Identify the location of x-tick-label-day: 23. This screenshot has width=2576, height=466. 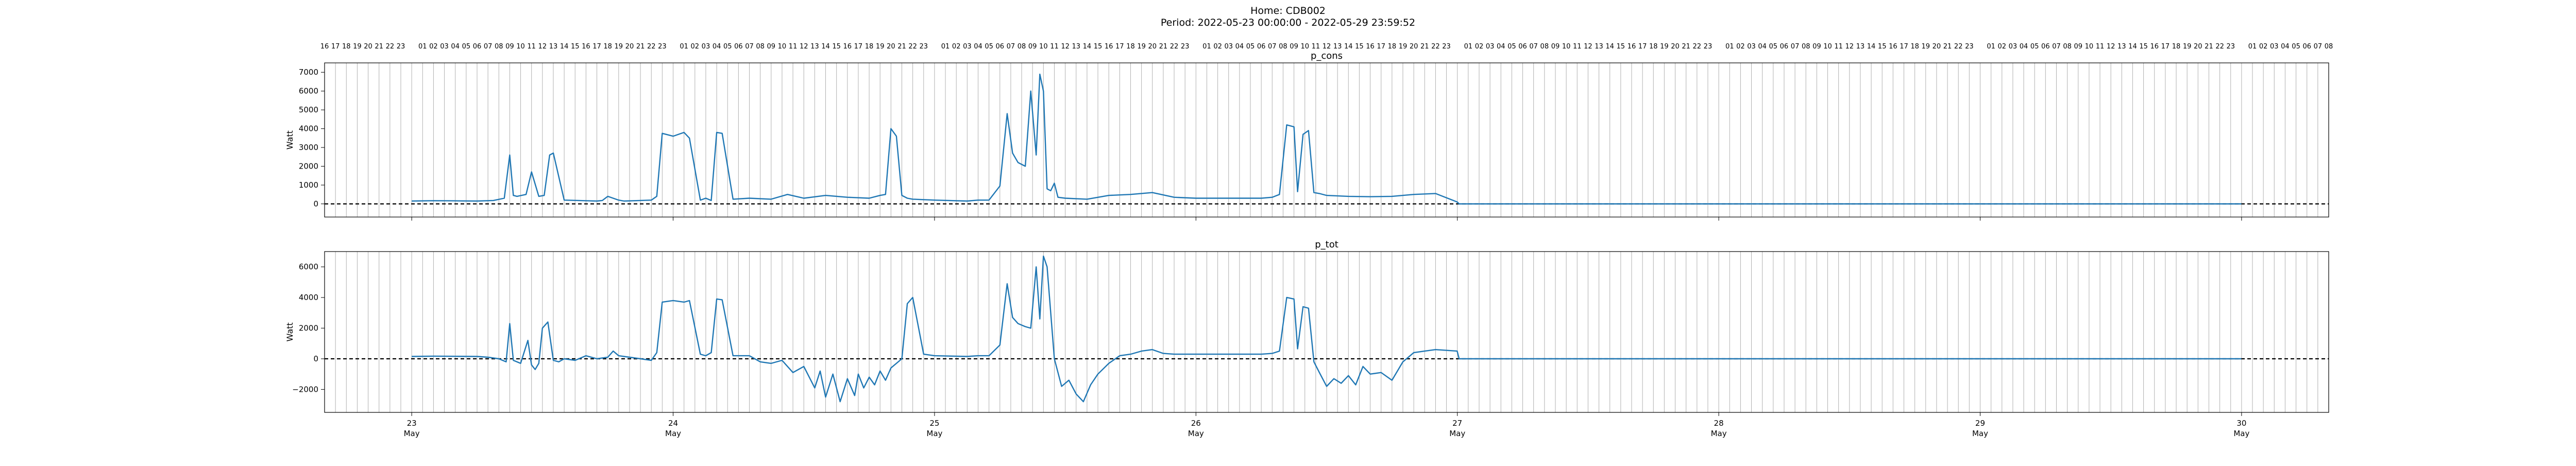
(412, 423).